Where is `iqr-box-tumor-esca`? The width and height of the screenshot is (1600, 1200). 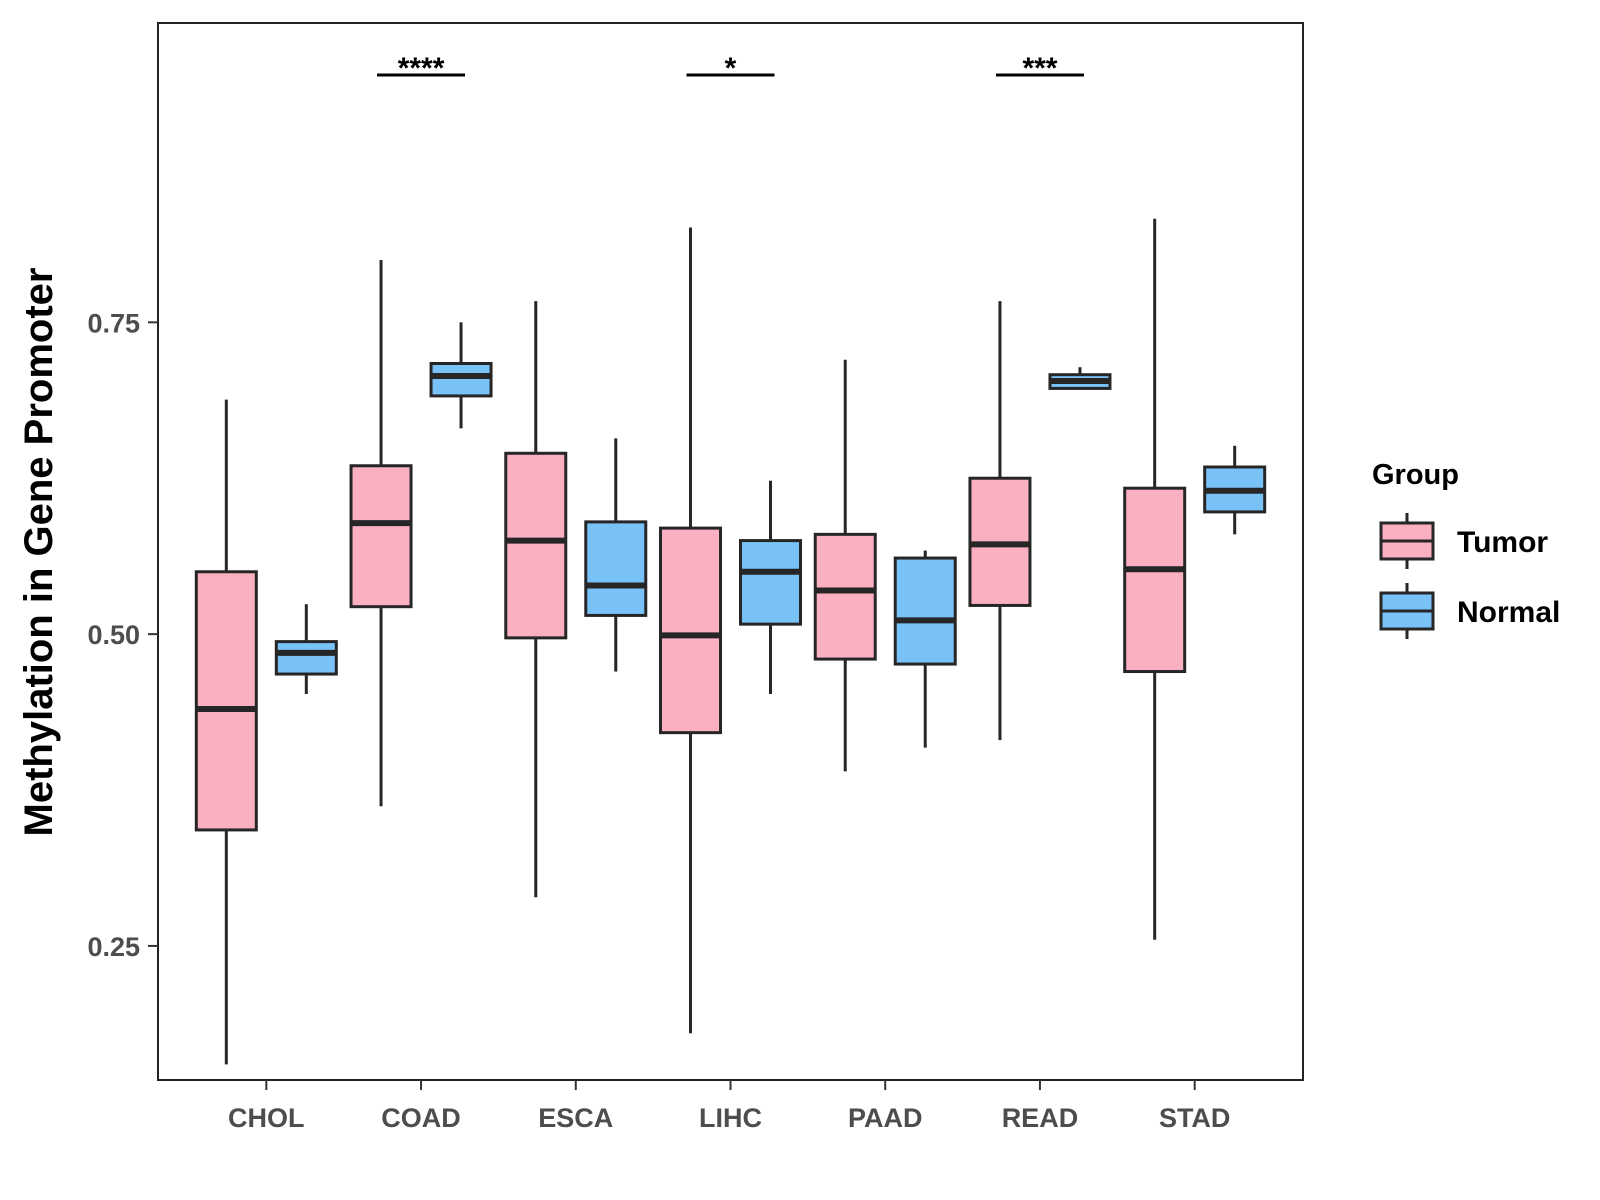
iqr-box-tumor-esca is located at coordinates (536, 545).